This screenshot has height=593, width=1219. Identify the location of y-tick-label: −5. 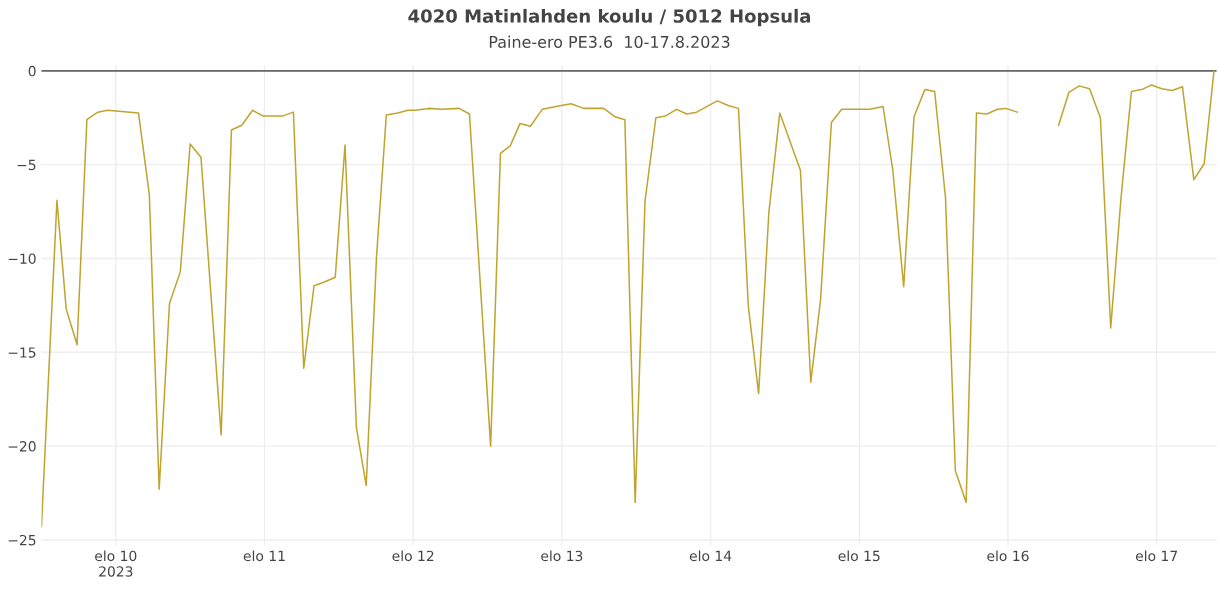
(26, 165).